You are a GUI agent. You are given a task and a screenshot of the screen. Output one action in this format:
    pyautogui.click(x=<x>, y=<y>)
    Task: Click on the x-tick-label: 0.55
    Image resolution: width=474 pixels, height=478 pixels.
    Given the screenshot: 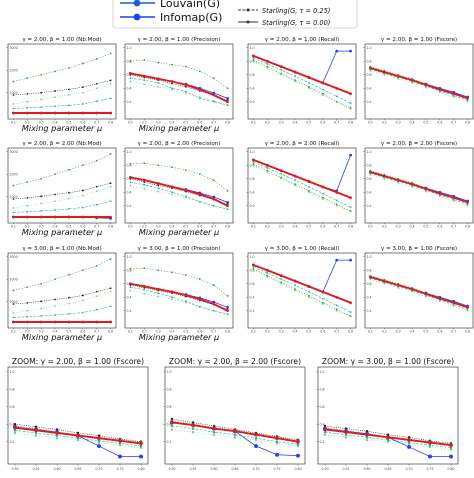 What is the action you would take?
    pyautogui.click(x=35, y=469)
    